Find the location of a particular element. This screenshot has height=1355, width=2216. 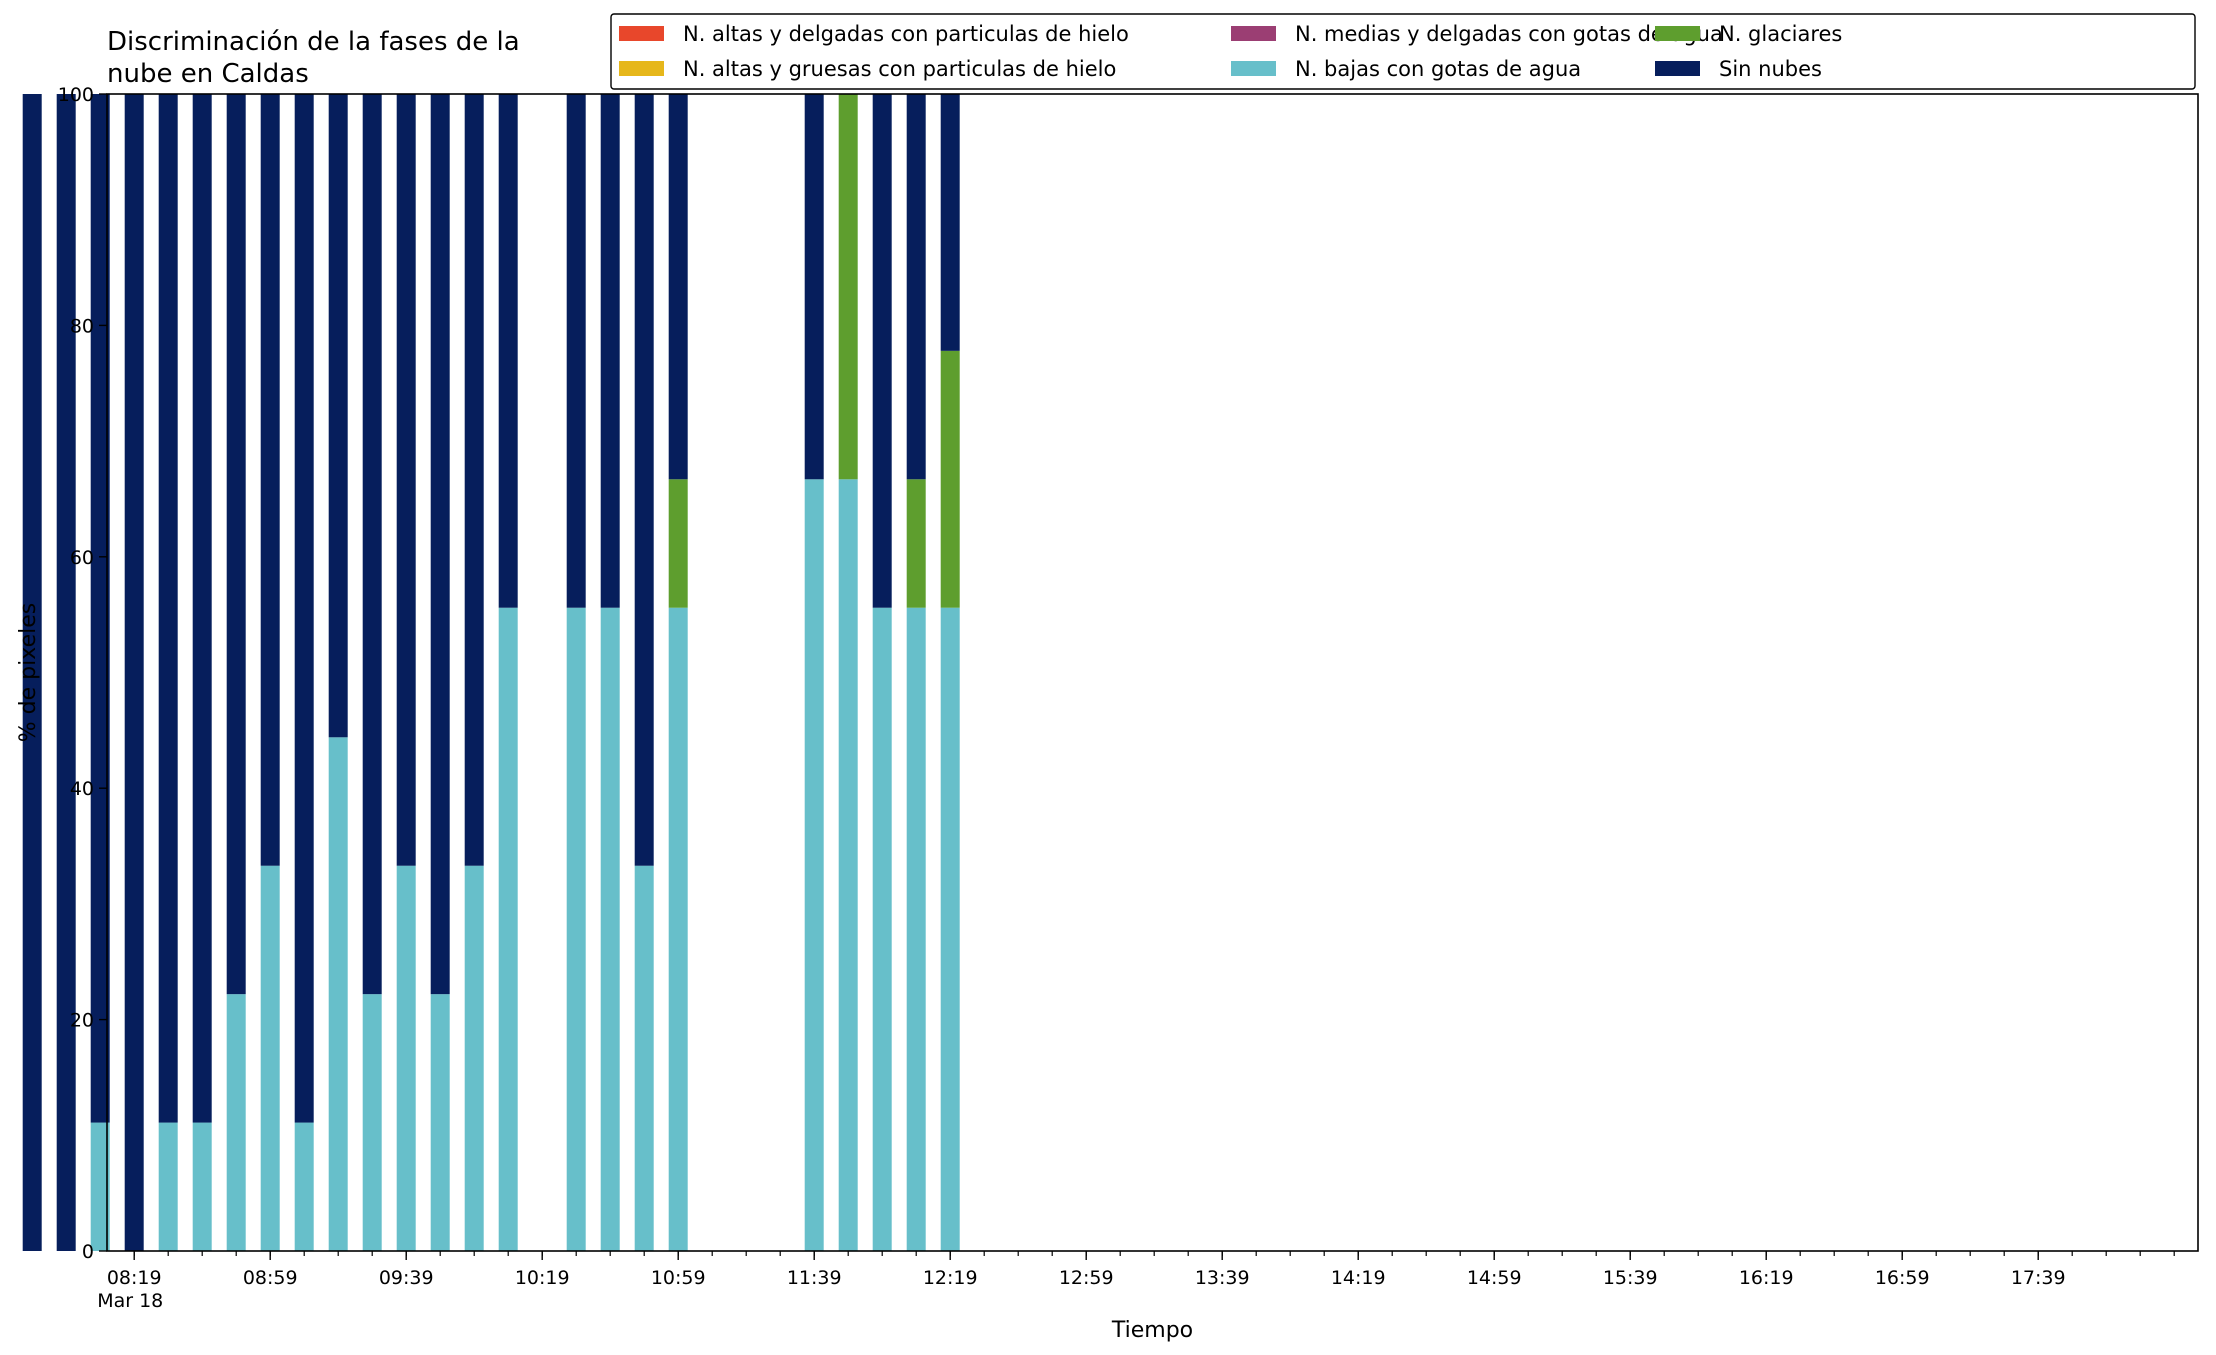

x-tick-label: 10:59 is located at coordinates (678, 1278).